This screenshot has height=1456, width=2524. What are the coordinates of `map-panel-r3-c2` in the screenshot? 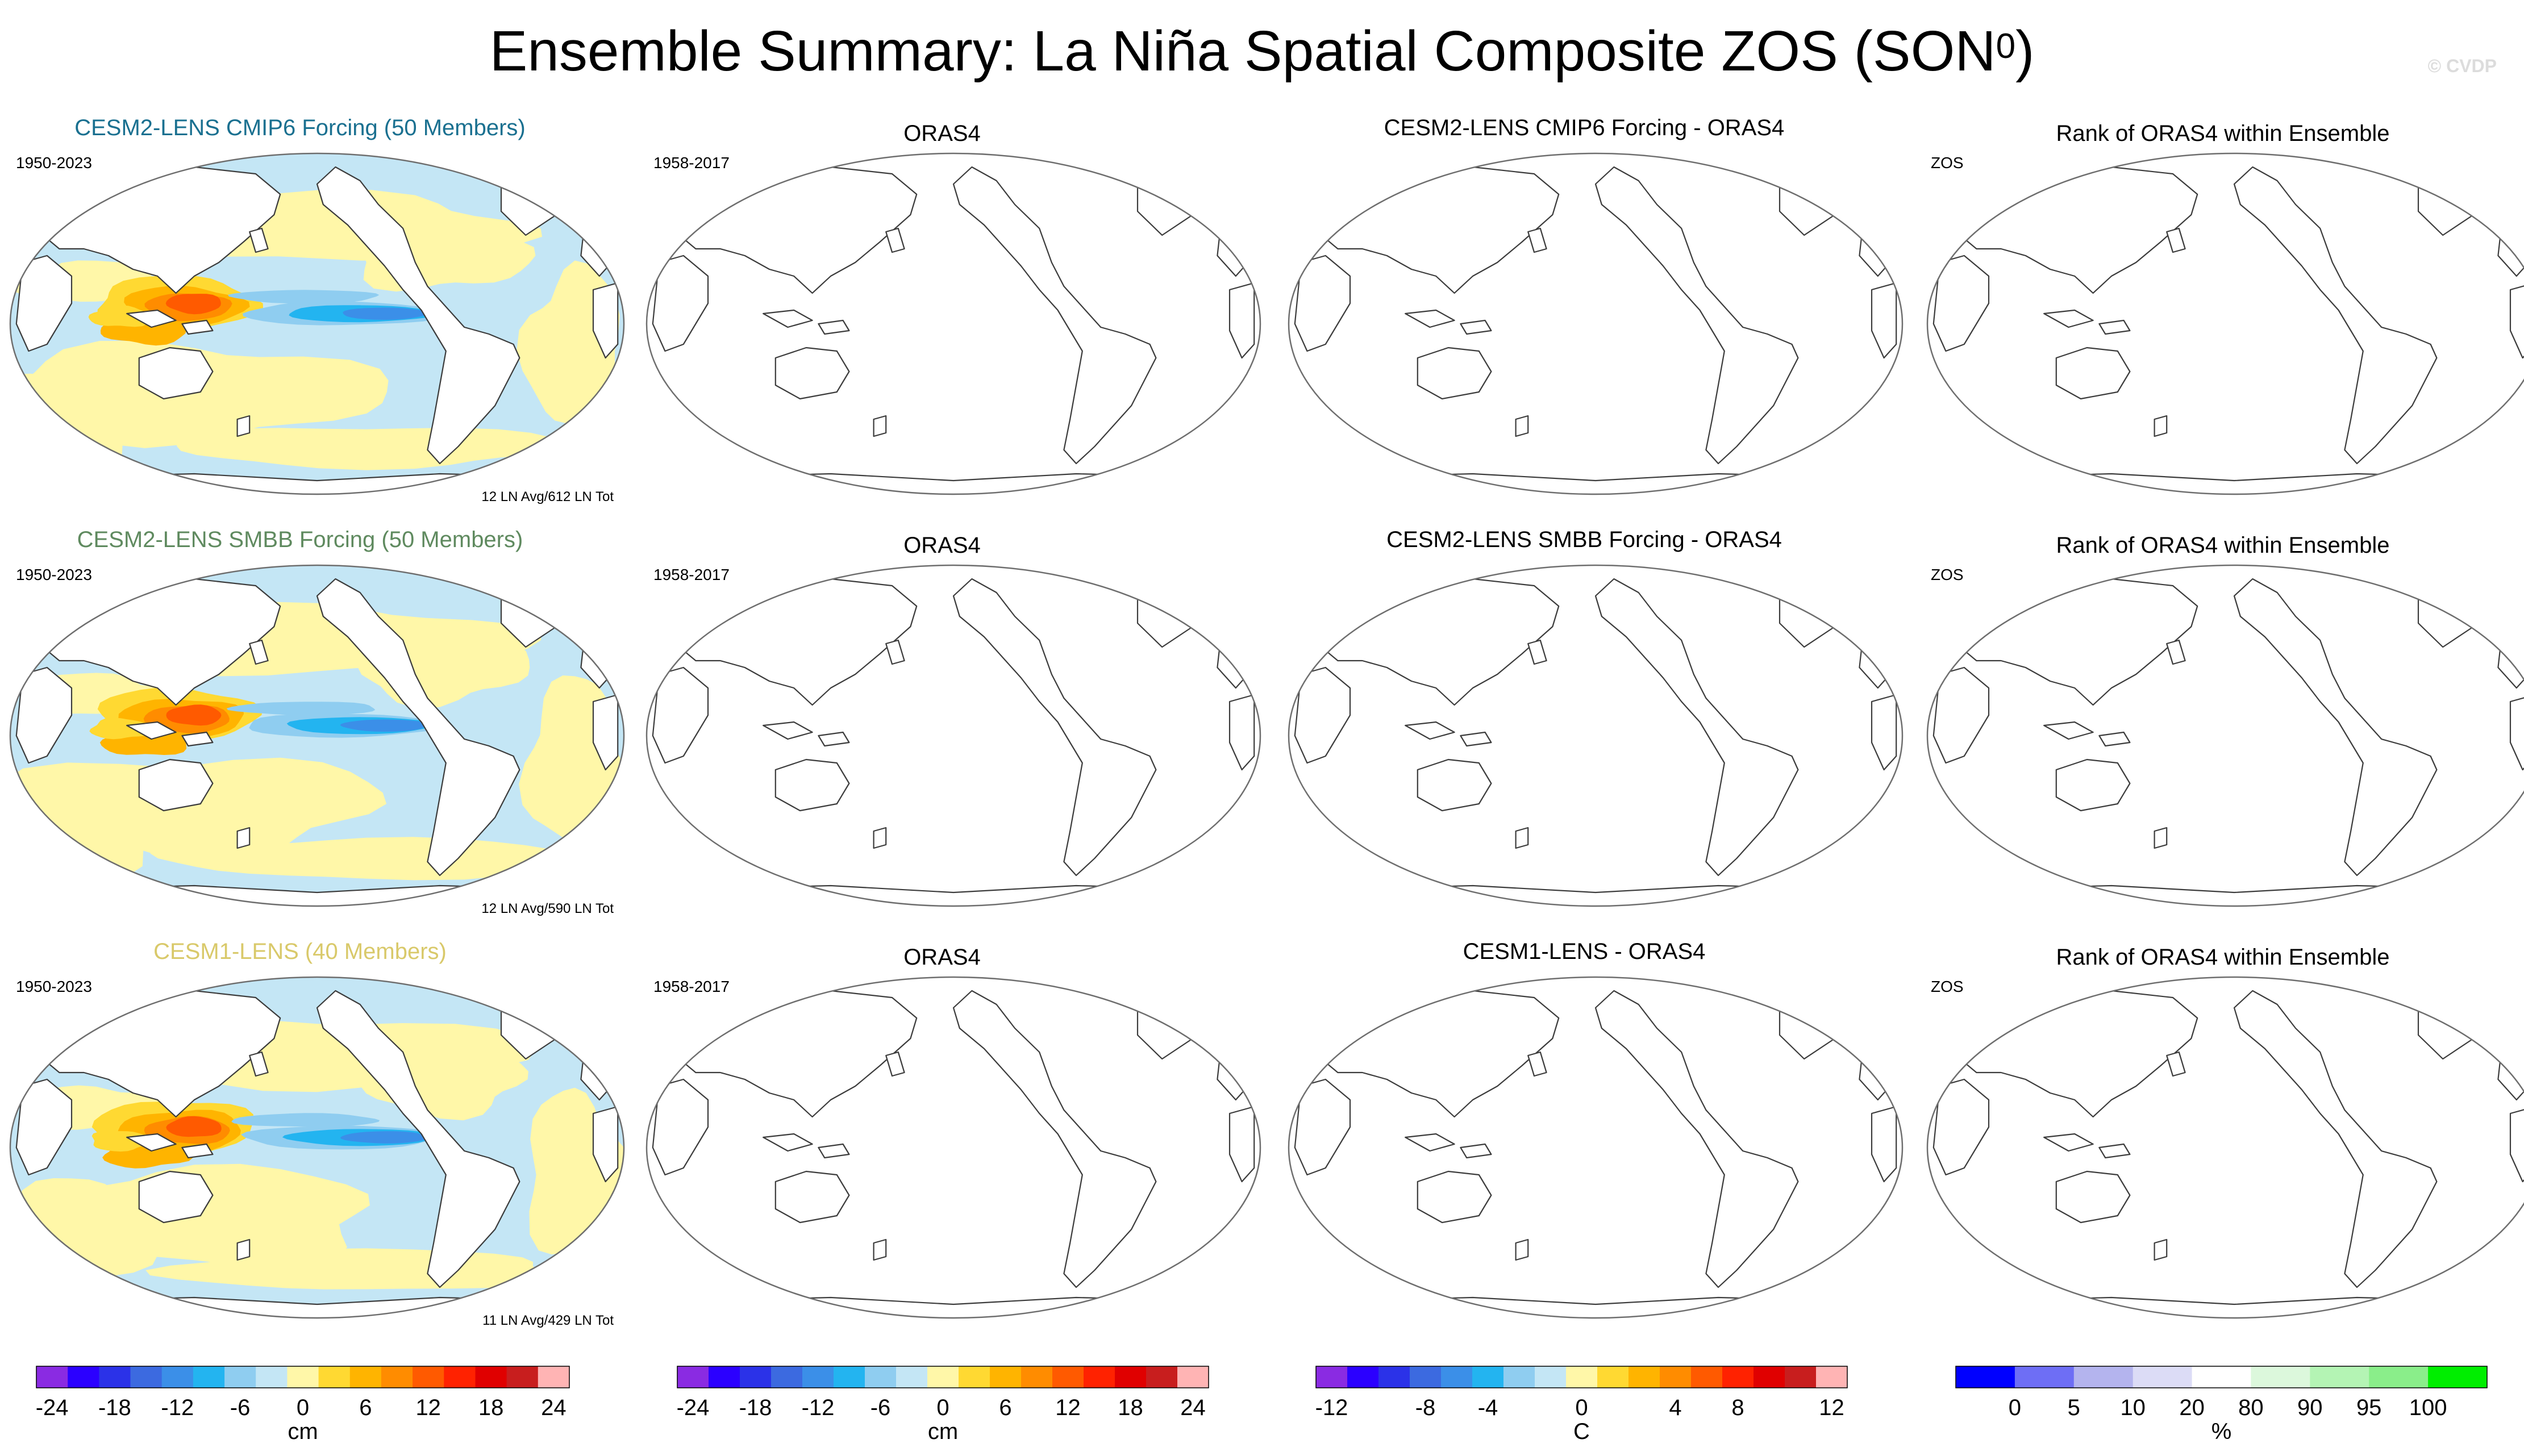 It's located at (953, 1147).